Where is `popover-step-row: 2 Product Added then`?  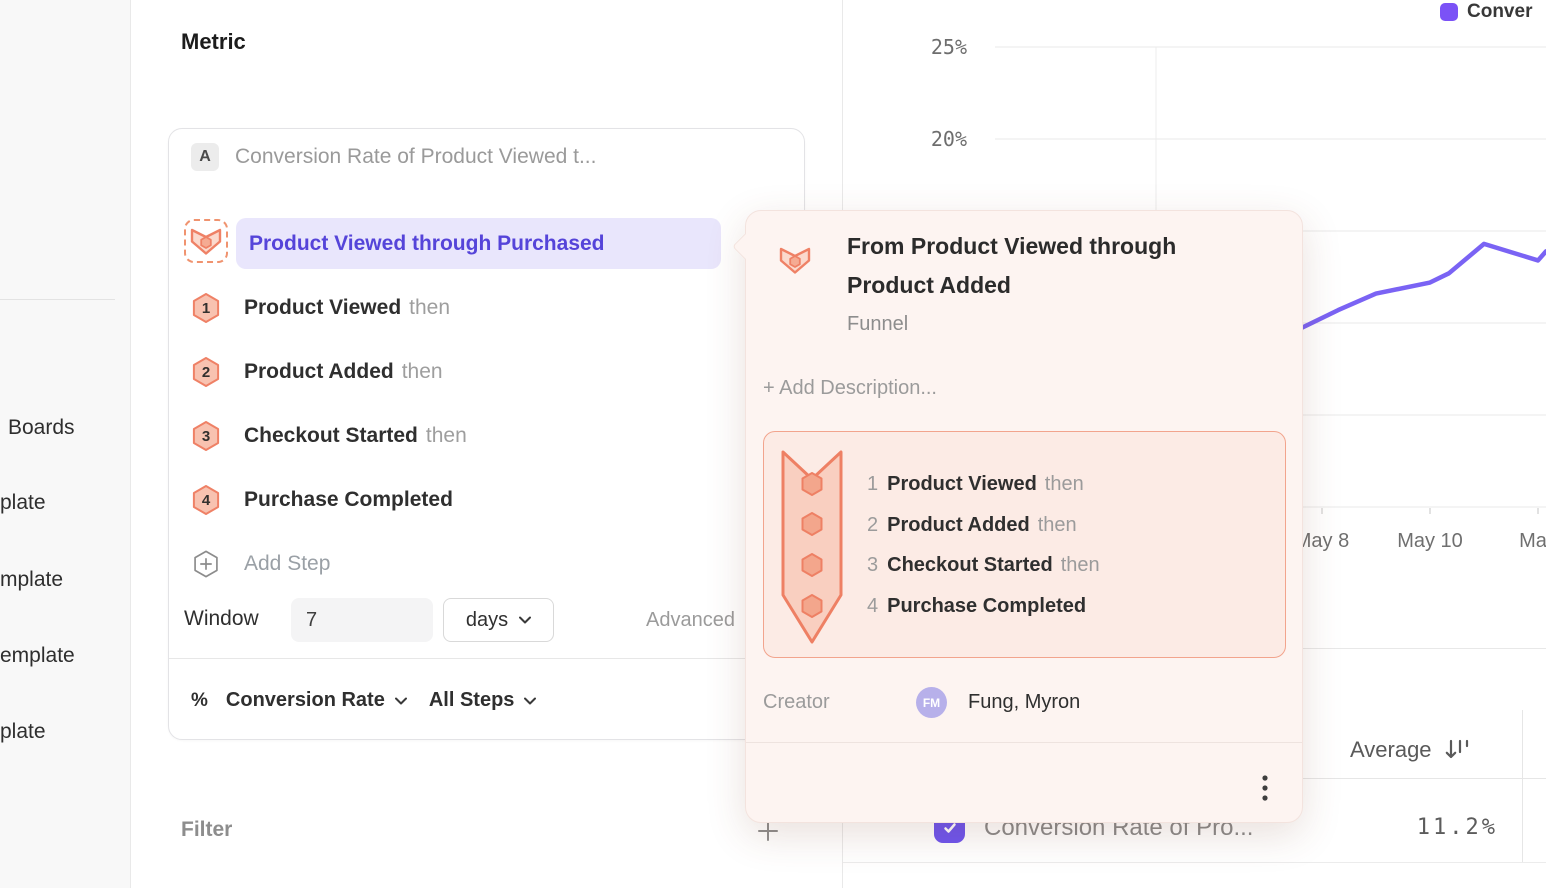
popover-step-row: 2 Product Added then is located at coordinates (983, 525).